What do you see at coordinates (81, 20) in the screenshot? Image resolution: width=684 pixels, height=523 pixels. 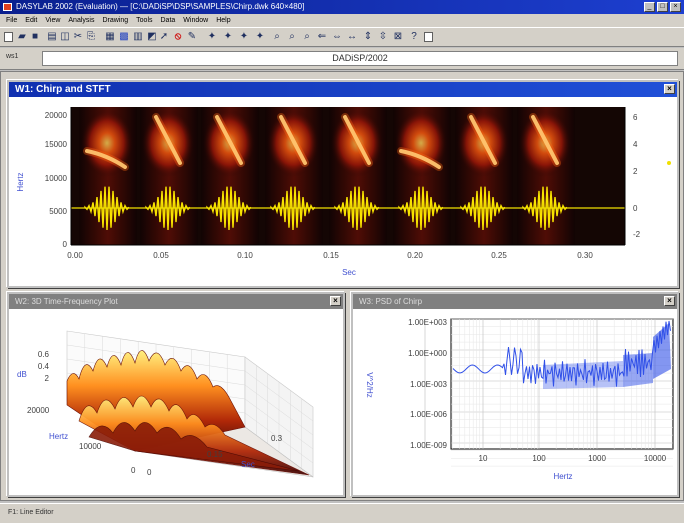 I see `menu-analysis: Analysis` at bounding box center [81, 20].